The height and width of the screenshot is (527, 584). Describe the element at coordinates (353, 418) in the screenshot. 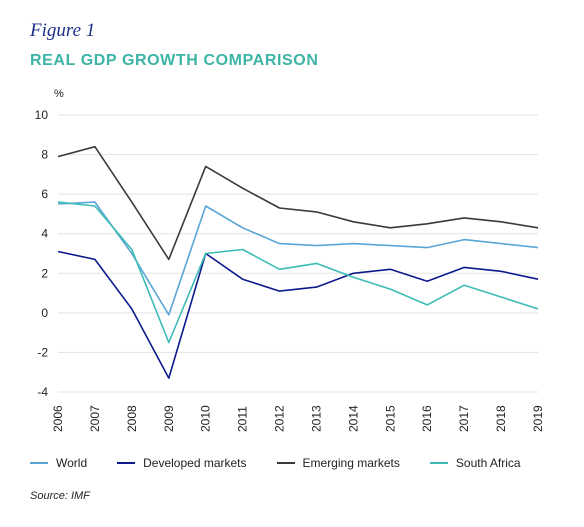

I see `x-tick-label: 2014` at that location.